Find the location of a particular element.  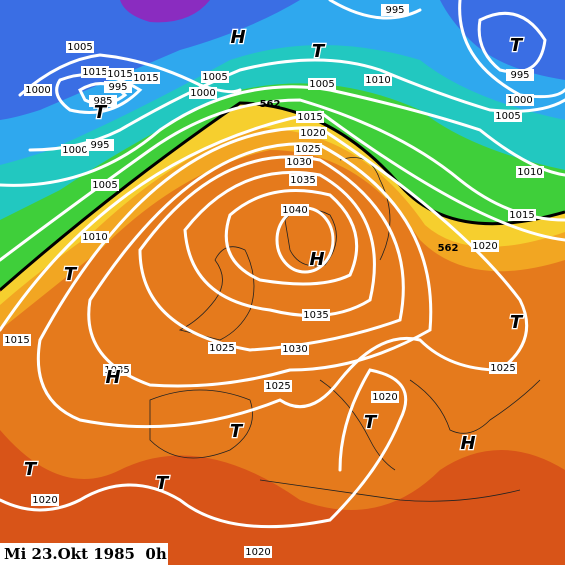

caption-box is located at coordinates (84, 554).